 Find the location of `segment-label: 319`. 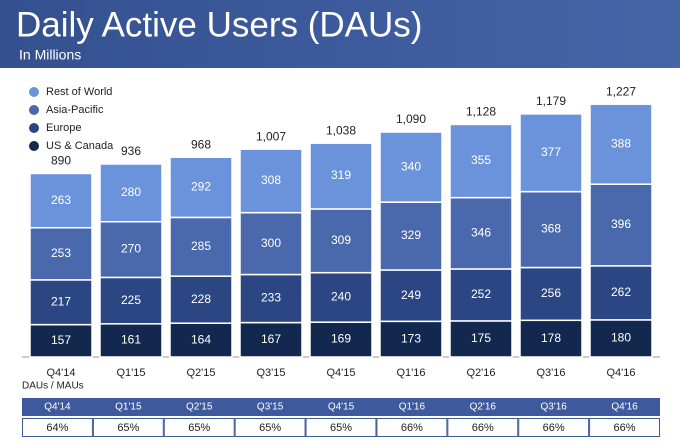

segment-label: 319 is located at coordinates (341, 175).